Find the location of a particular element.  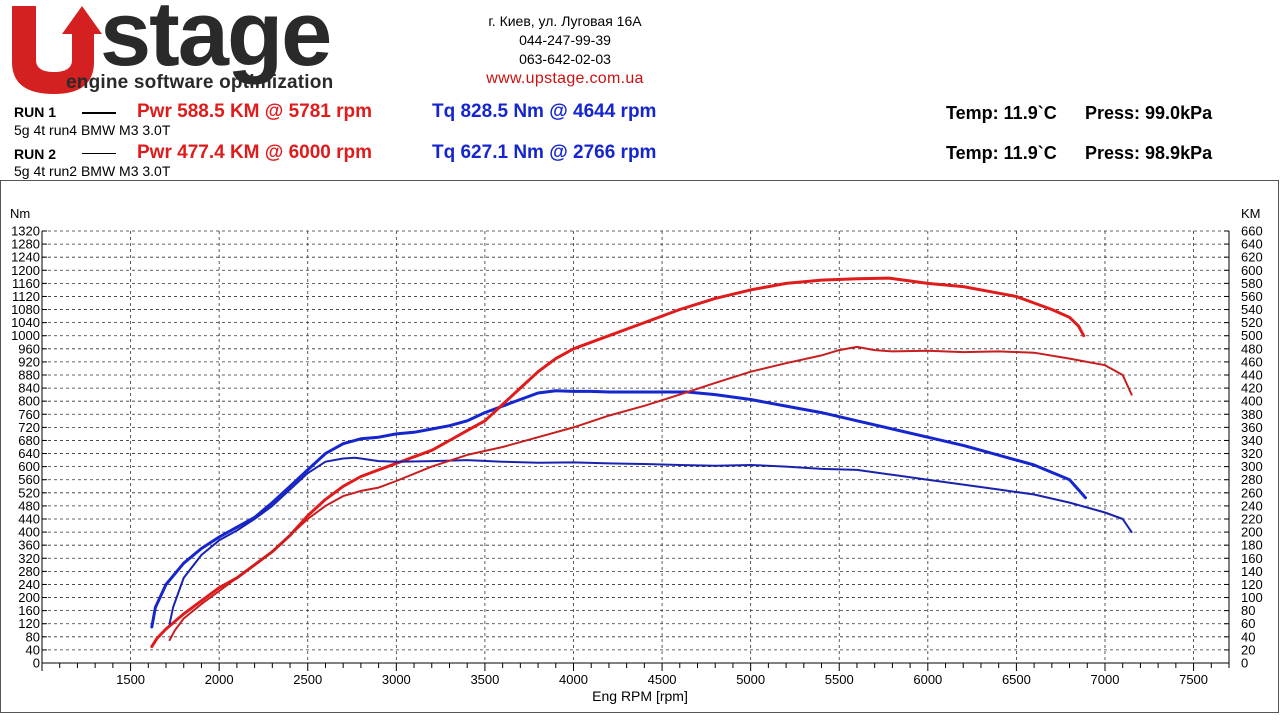

y-tick-label-left: 560 is located at coordinates (29, 479).